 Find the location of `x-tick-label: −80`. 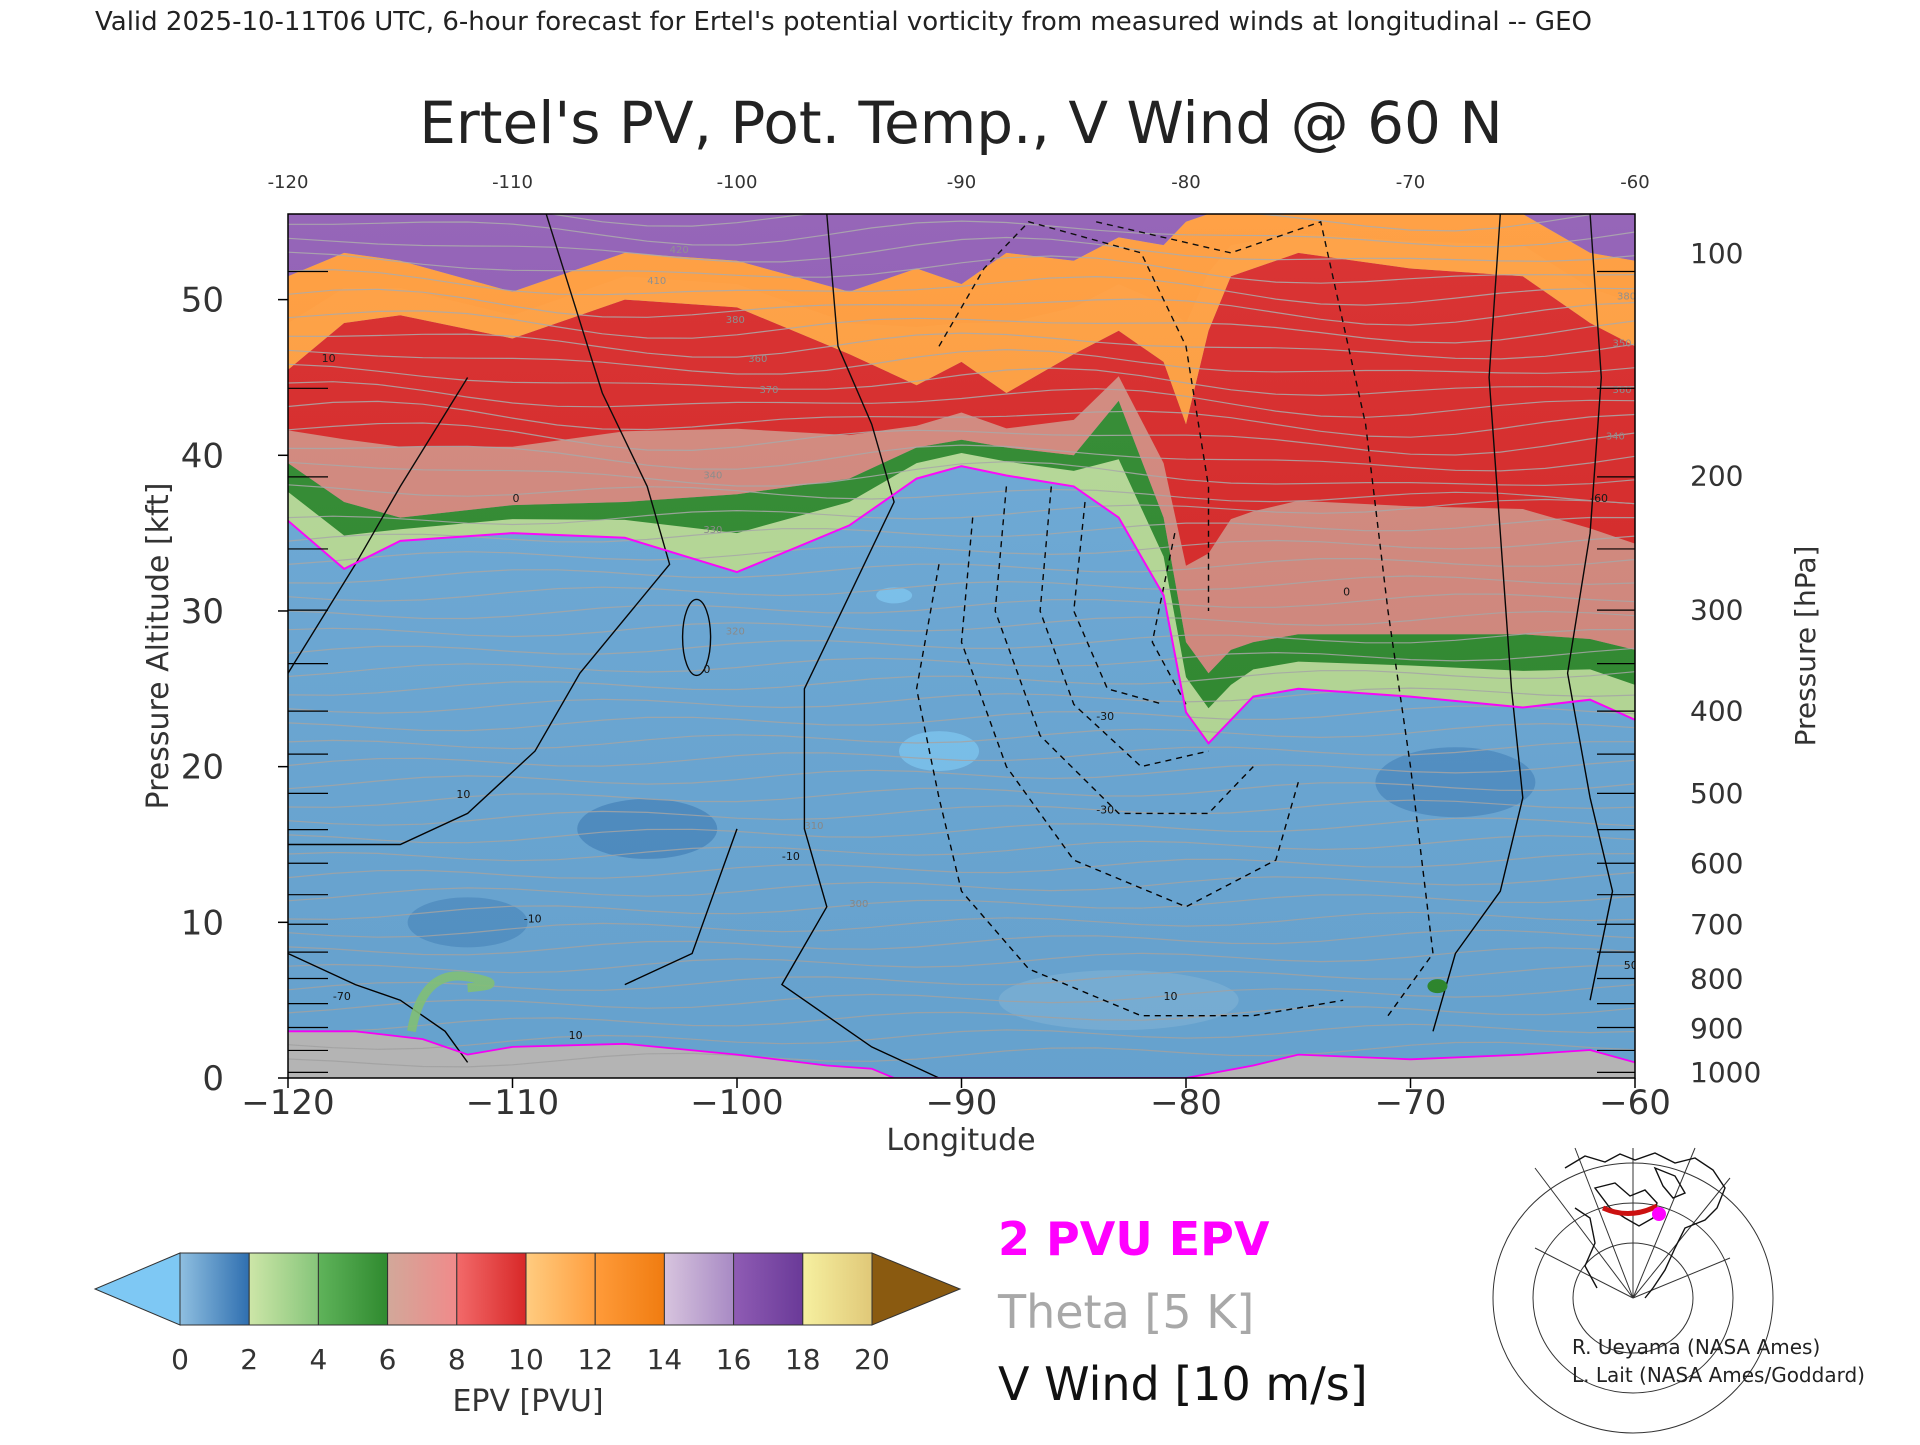

x-tick-label: −80 is located at coordinates (1186, 1103).